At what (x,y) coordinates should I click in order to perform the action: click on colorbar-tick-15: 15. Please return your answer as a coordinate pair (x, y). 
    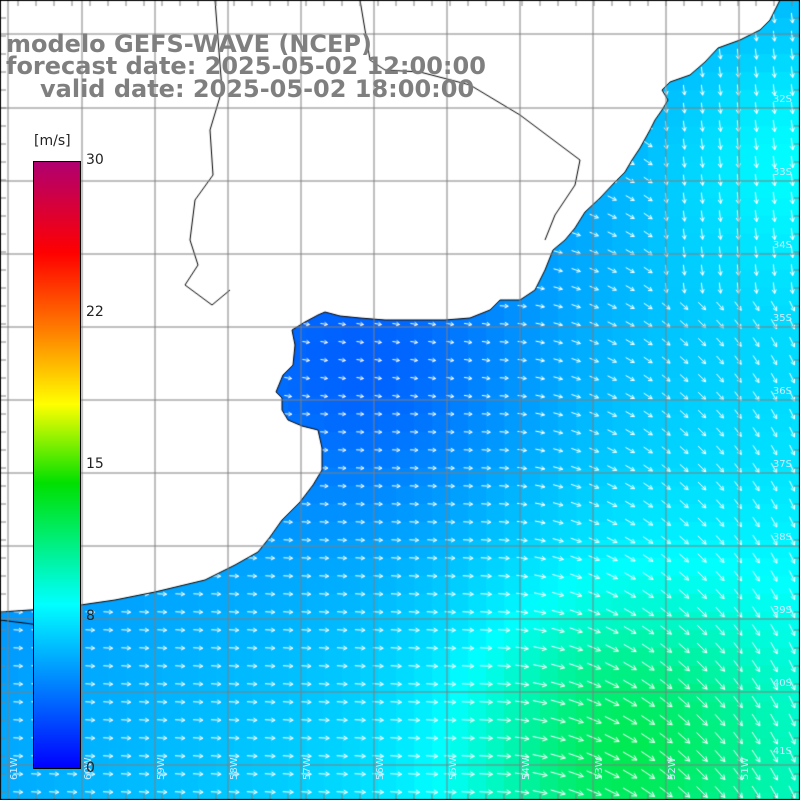
    Looking at the image, I should click on (95, 464).